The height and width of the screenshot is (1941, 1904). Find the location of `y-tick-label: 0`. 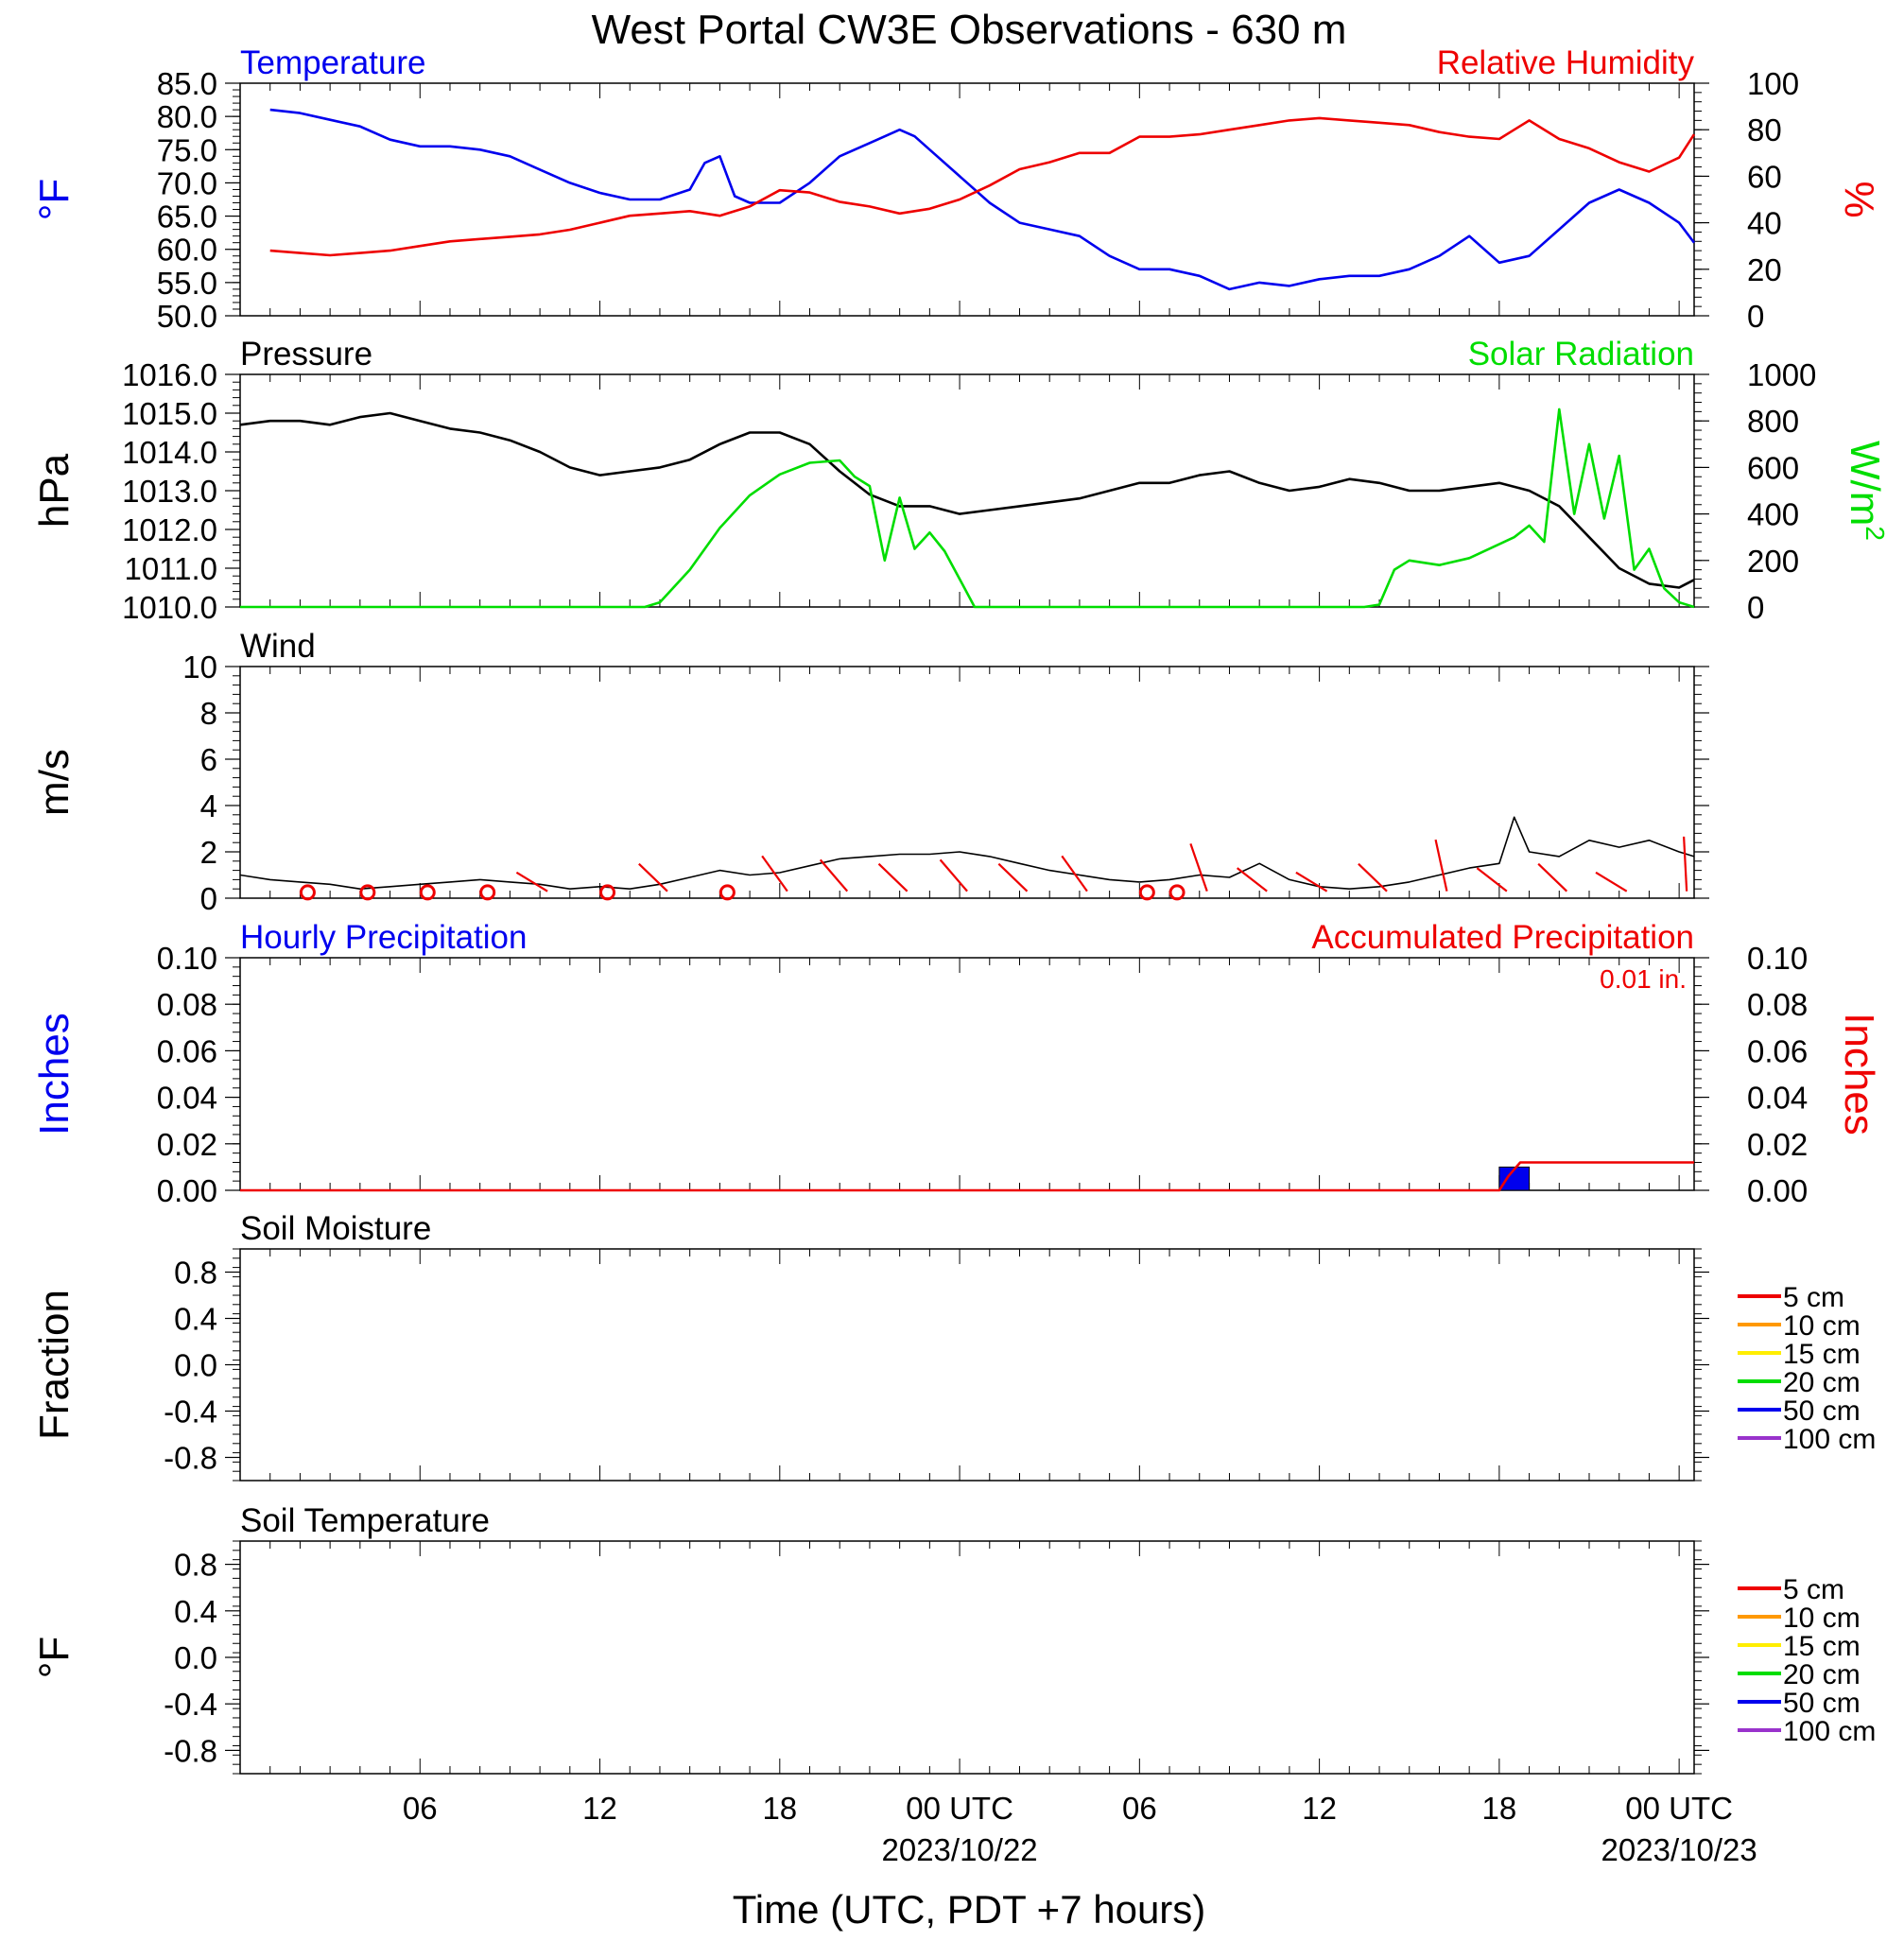

y-tick-label: 0 is located at coordinates (209, 899).